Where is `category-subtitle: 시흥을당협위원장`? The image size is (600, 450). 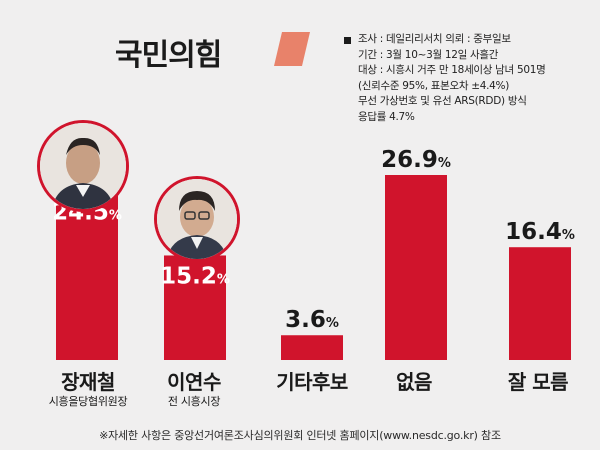 category-subtitle: 시흥을당협위원장 is located at coordinates (88, 401).